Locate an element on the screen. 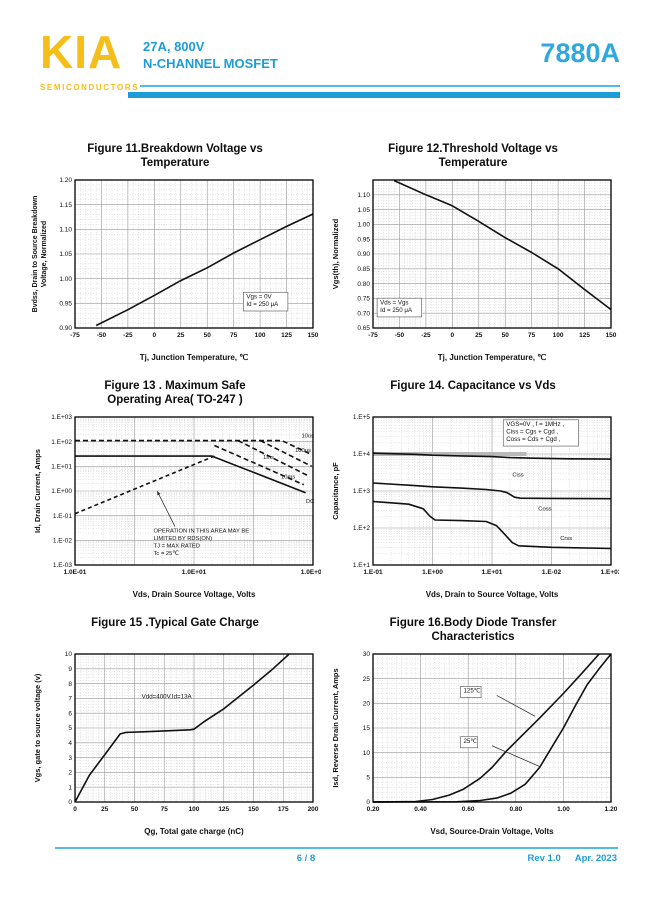 The height and width of the screenshot is (917, 649). svg-text: Crss is located at coordinates (566, 539).